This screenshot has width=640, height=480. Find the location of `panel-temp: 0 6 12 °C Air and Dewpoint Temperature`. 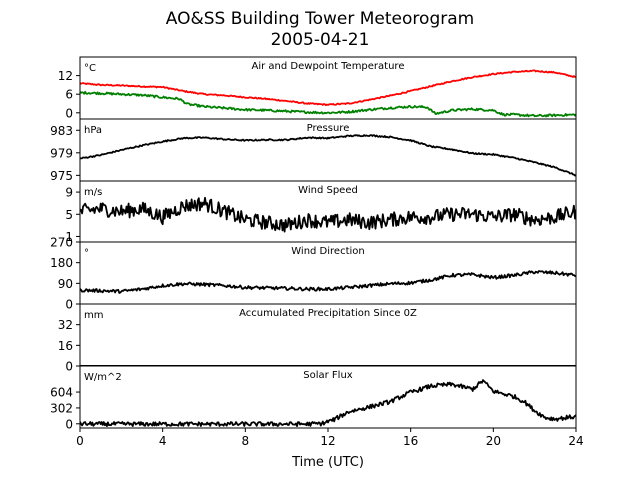

panel-temp: 0 6 12 °C Air and Dewpoint Temperature is located at coordinates (317, 88).